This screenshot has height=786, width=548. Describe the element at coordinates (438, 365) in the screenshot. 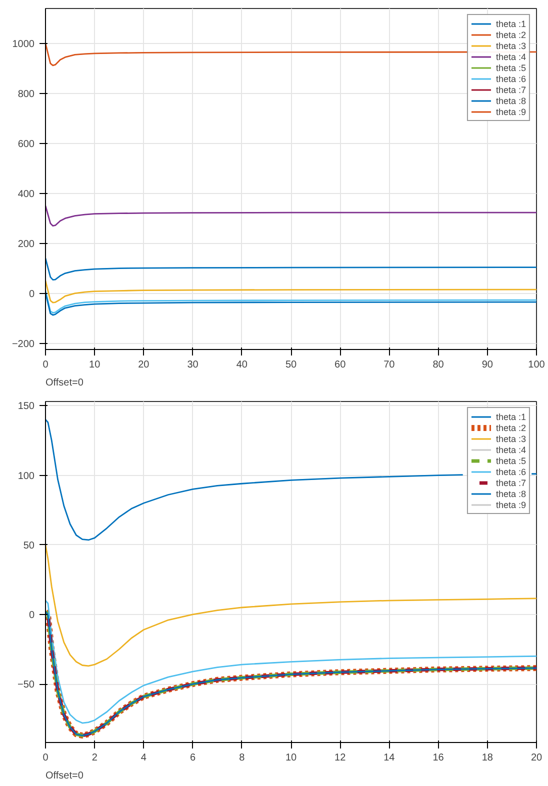

I see `x-tick-label: 80` at that location.